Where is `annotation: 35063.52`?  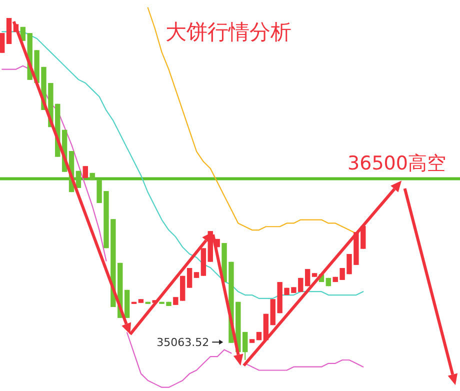
annotation: 35063.52 is located at coordinates (183, 343).